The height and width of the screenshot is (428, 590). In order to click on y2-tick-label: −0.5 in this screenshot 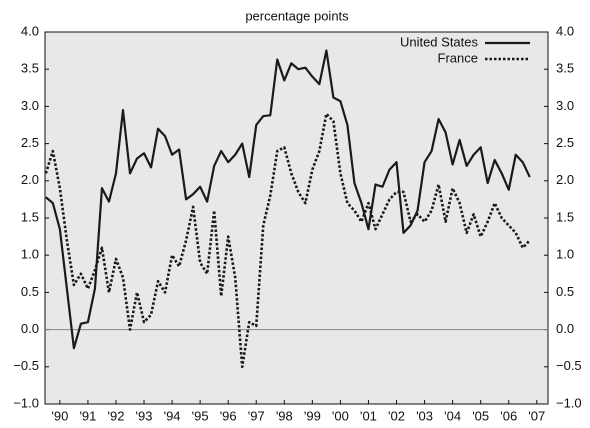, I will do `click(569, 365)`.